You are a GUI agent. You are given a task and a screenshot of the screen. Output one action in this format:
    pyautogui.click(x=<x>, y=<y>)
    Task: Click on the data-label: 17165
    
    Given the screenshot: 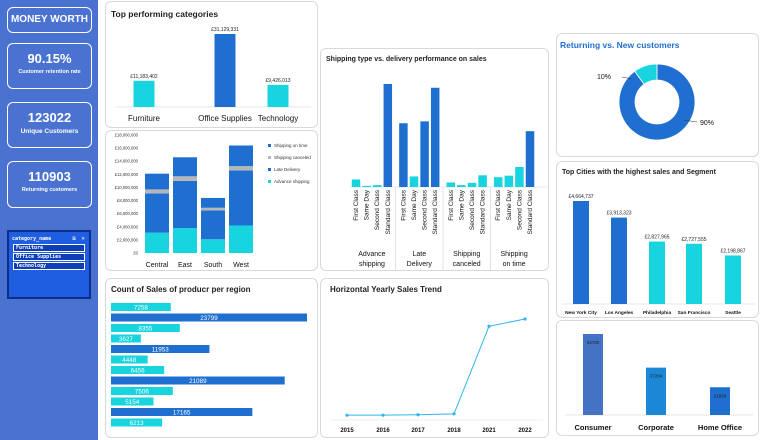 What is the action you would take?
    pyautogui.click(x=182, y=412)
    